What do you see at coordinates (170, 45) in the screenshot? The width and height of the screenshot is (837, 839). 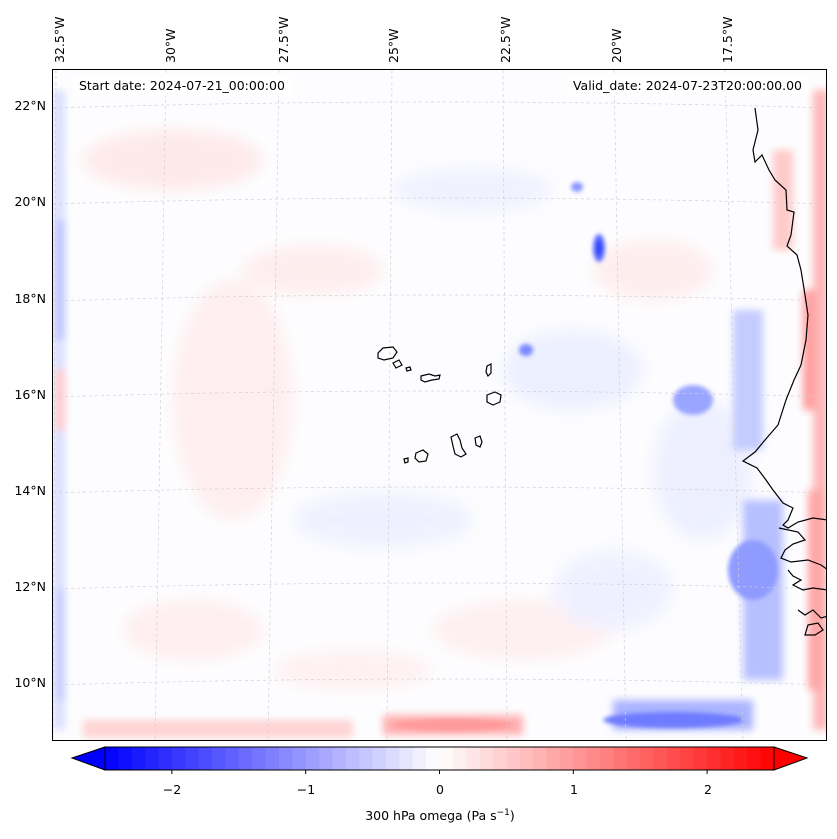 I see `lon-label-30w: 30°W` at bounding box center [170, 45].